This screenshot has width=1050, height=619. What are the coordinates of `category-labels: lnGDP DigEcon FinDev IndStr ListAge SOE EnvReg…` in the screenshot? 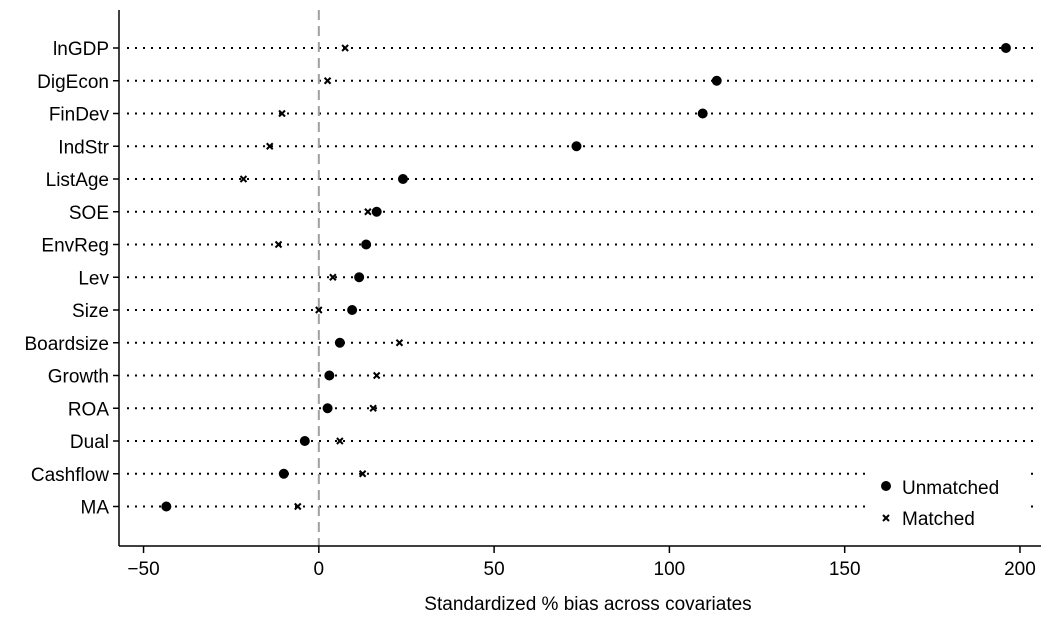 It's located at (67, 279).